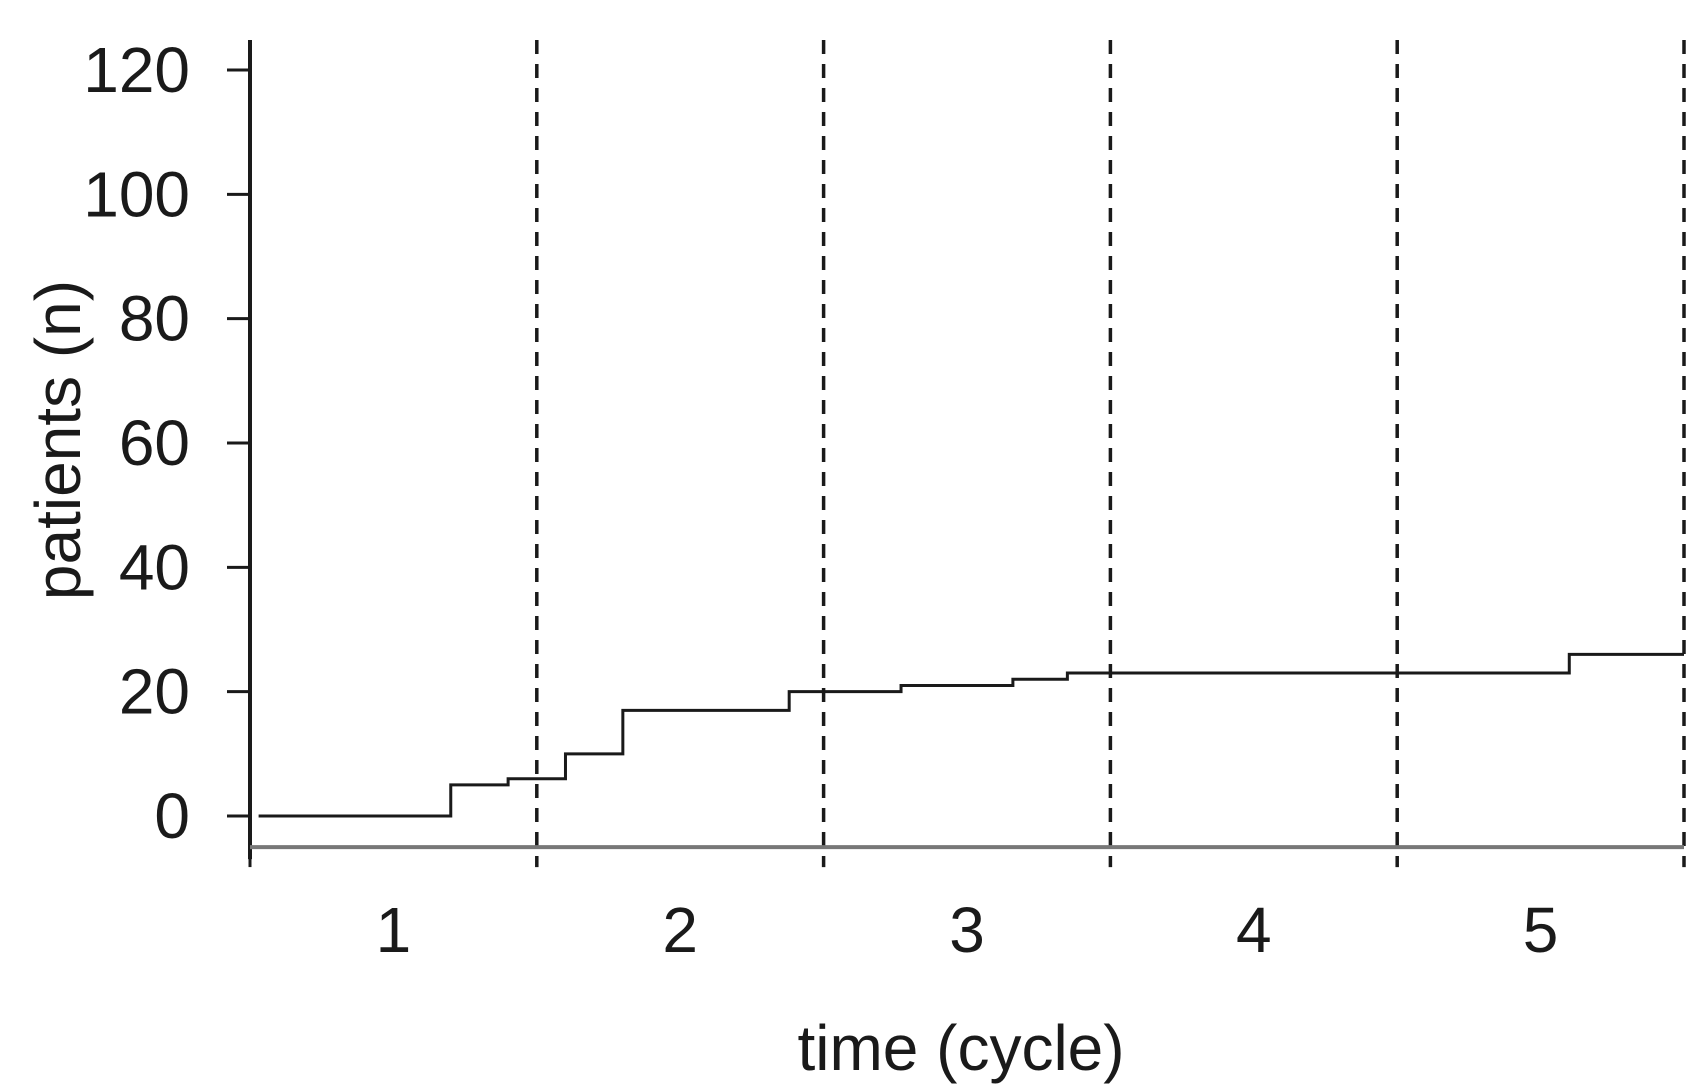 The width and height of the screenshot is (1698, 1092). What do you see at coordinates (172, 816) in the screenshot?
I see `y-tick-label-0: 0` at bounding box center [172, 816].